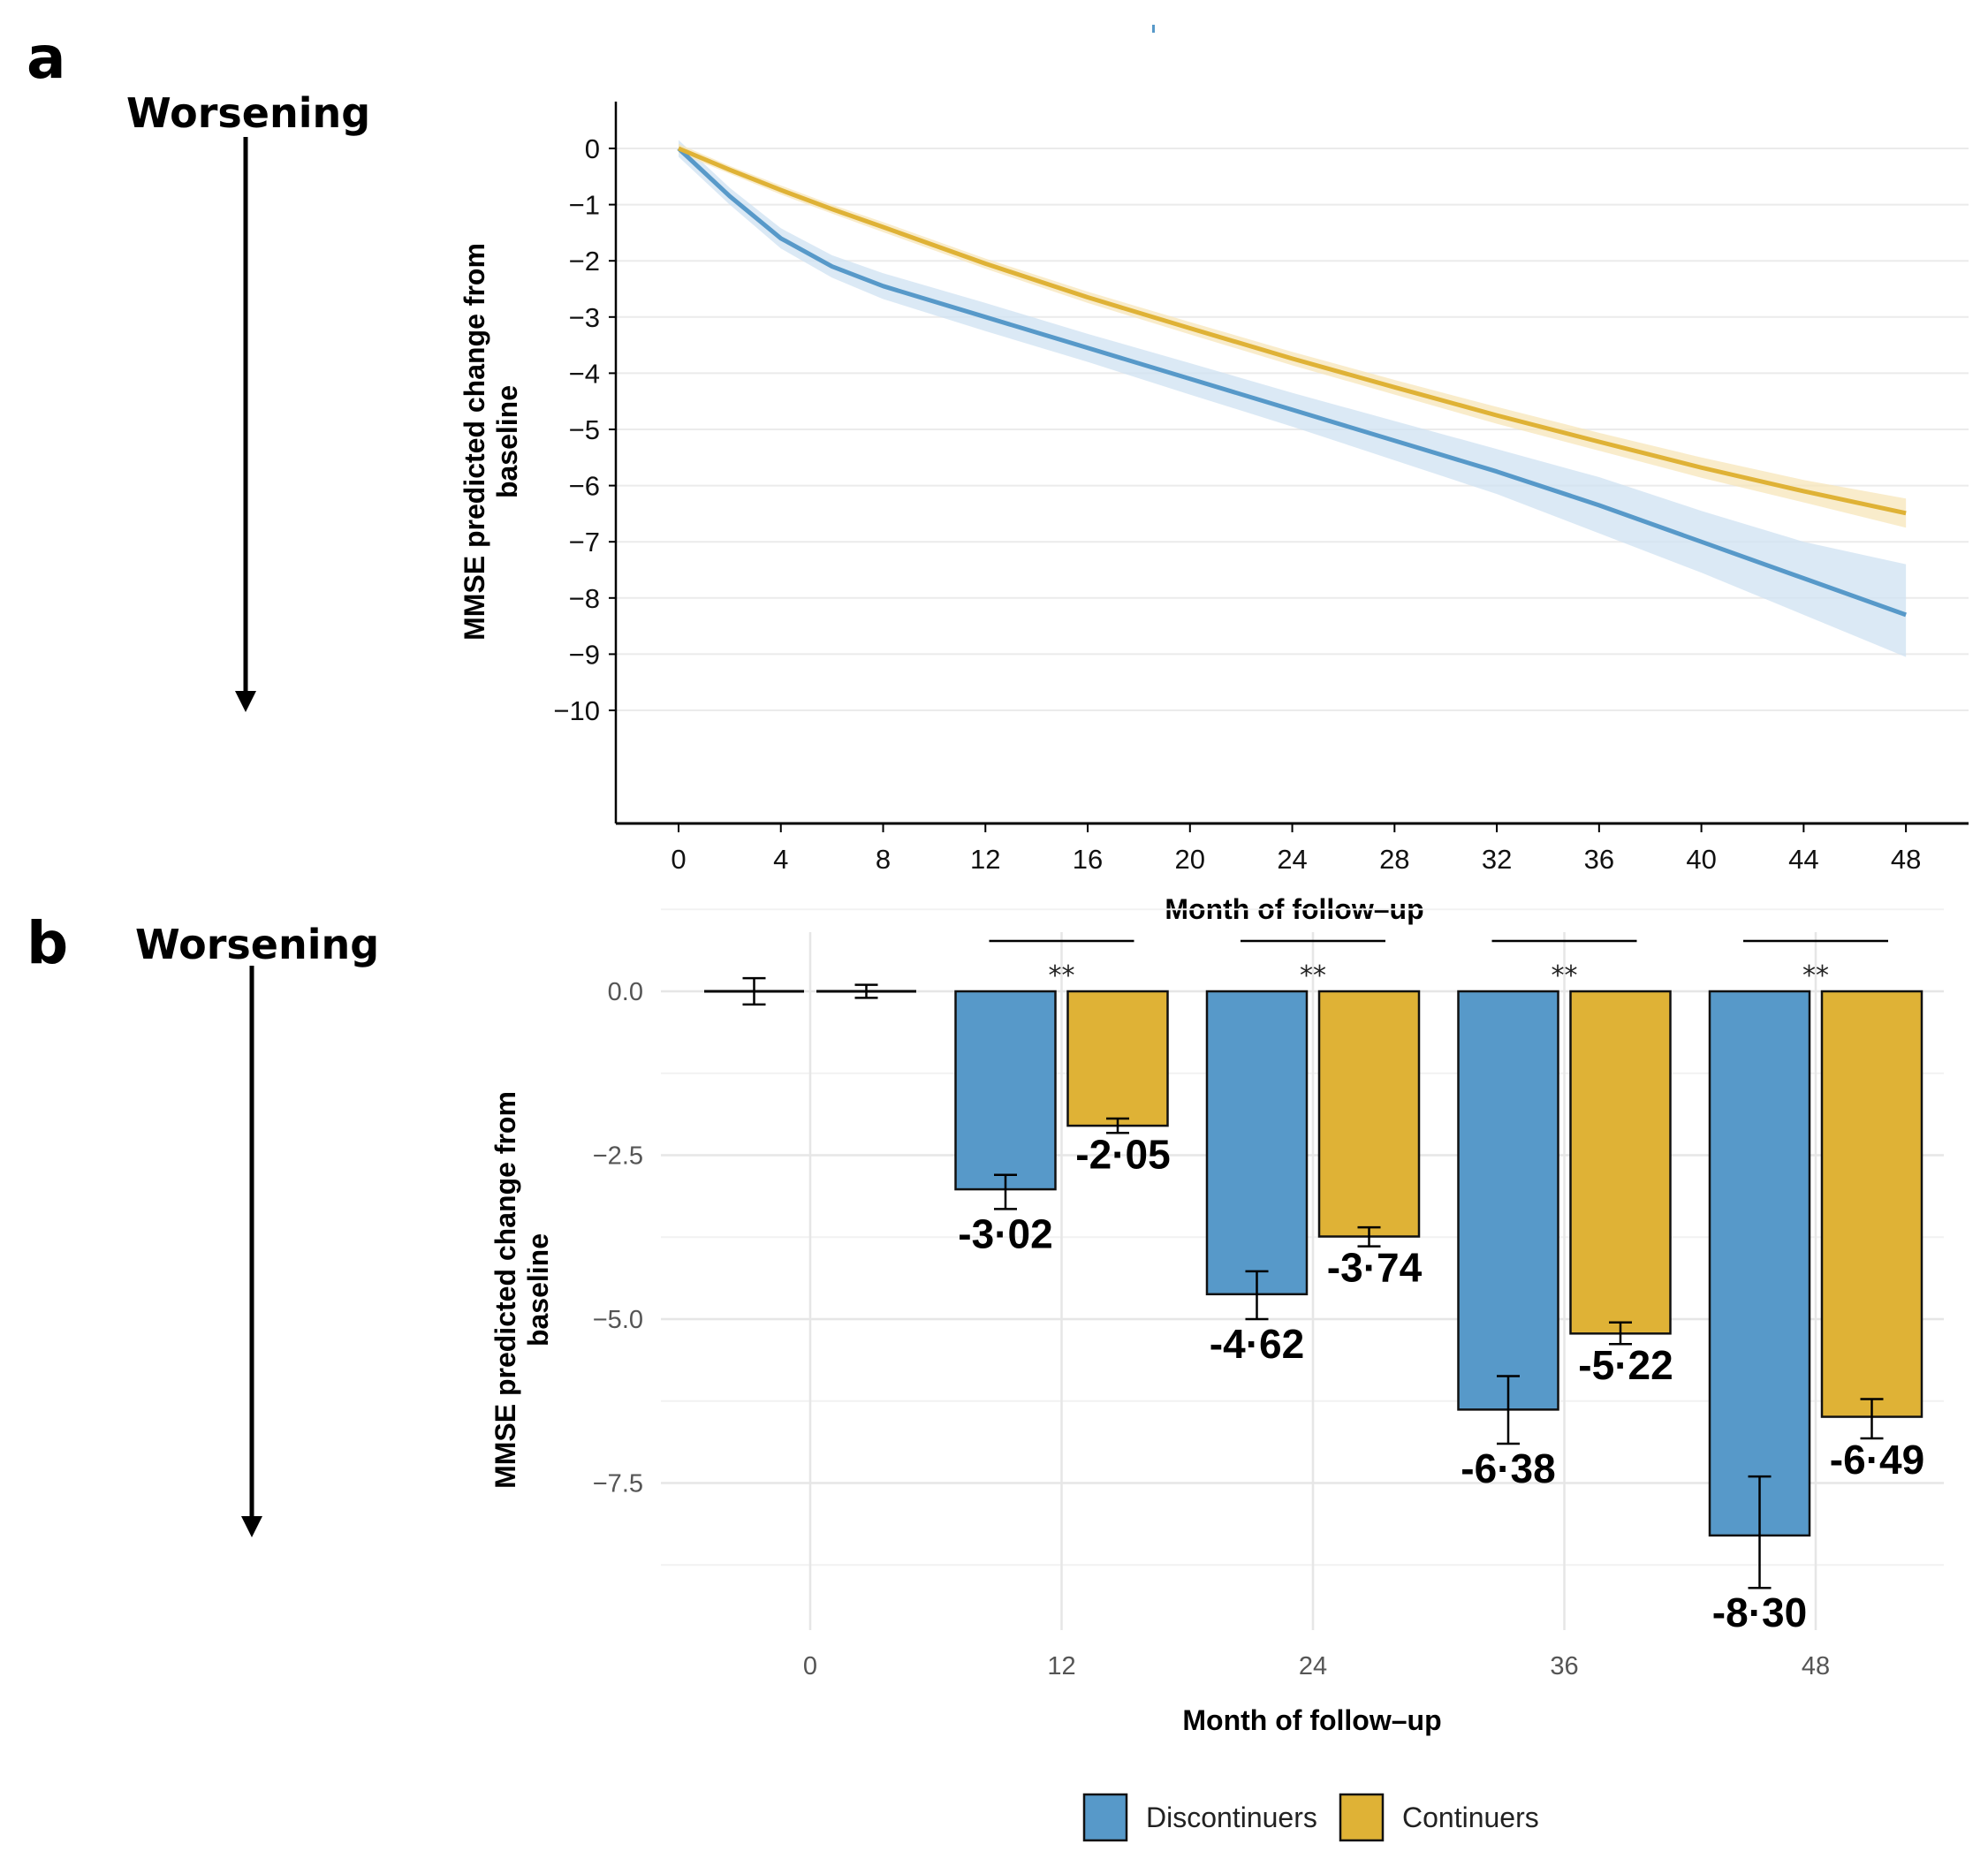  Describe the element at coordinates (1625, 1365) in the screenshot. I see `b-value-label: -5·22` at that location.